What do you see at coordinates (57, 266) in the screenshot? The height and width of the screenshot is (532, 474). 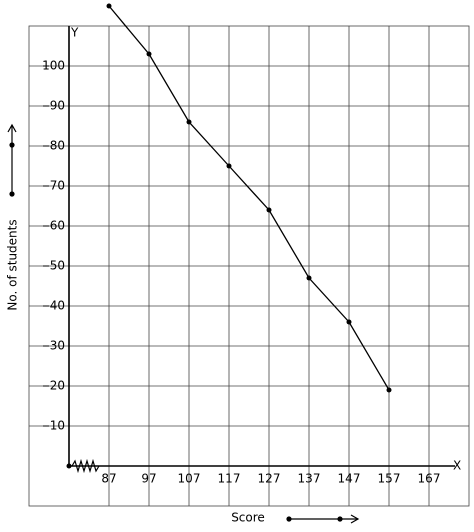 I see `y-tick-label: 50` at bounding box center [57, 266].